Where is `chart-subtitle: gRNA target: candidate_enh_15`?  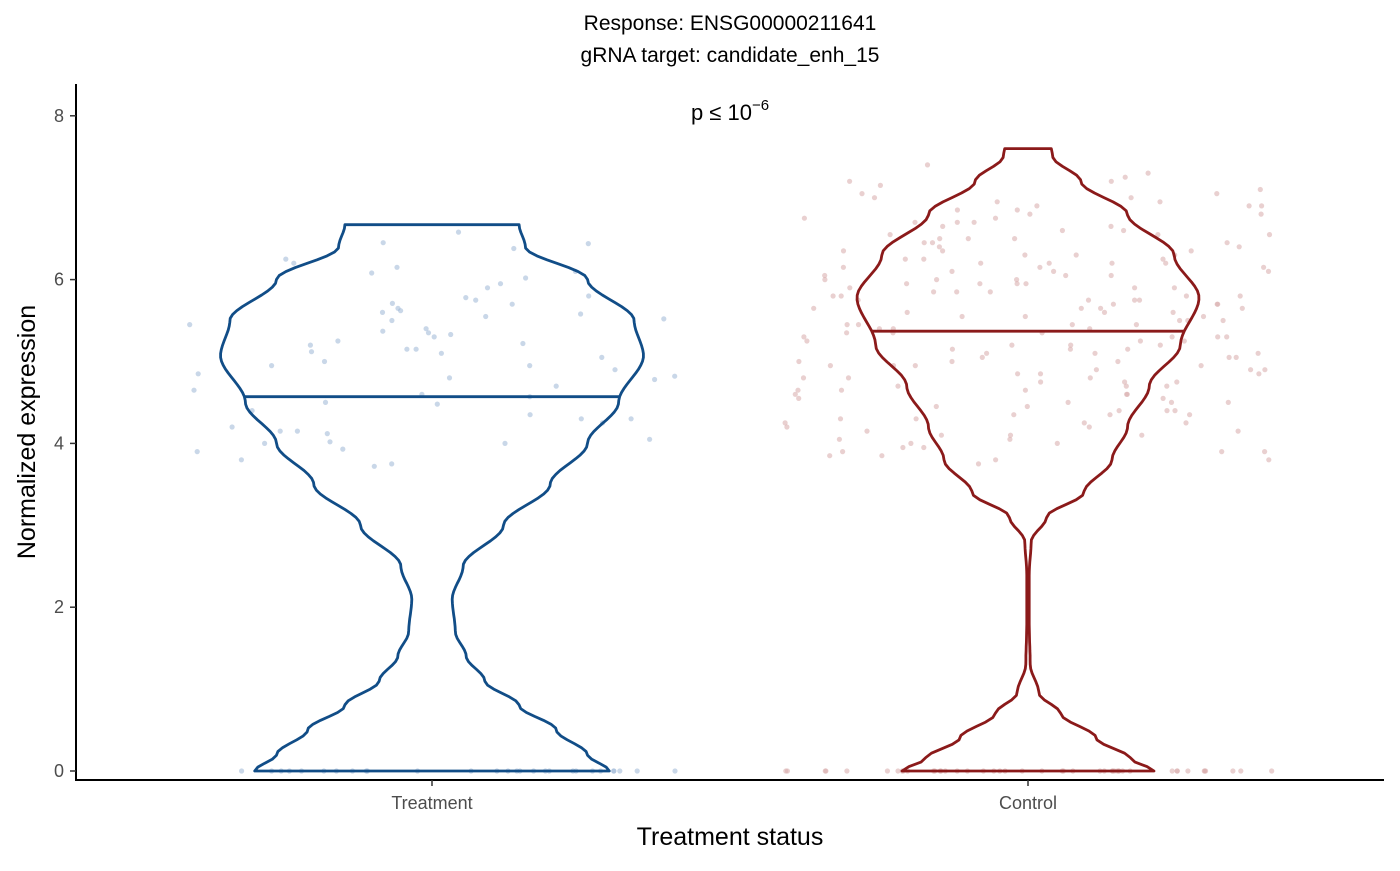 chart-subtitle: gRNA target: candidate_enh_15 is located at coordinates (730, 55).